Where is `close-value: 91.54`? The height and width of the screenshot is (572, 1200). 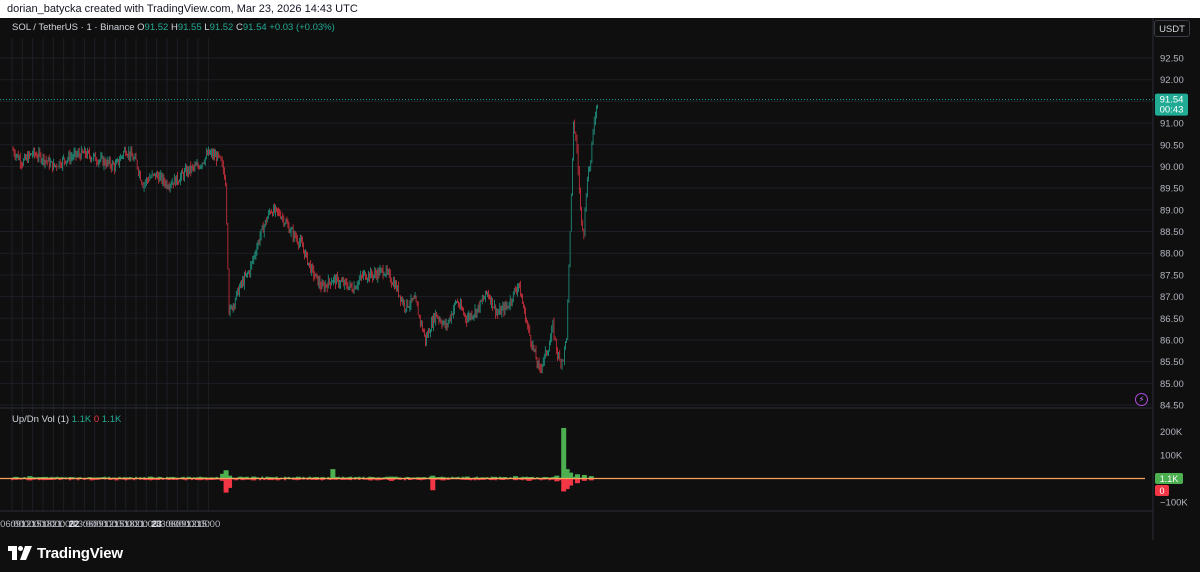
close-value: 91.54 is located at coordinates (254, 27).